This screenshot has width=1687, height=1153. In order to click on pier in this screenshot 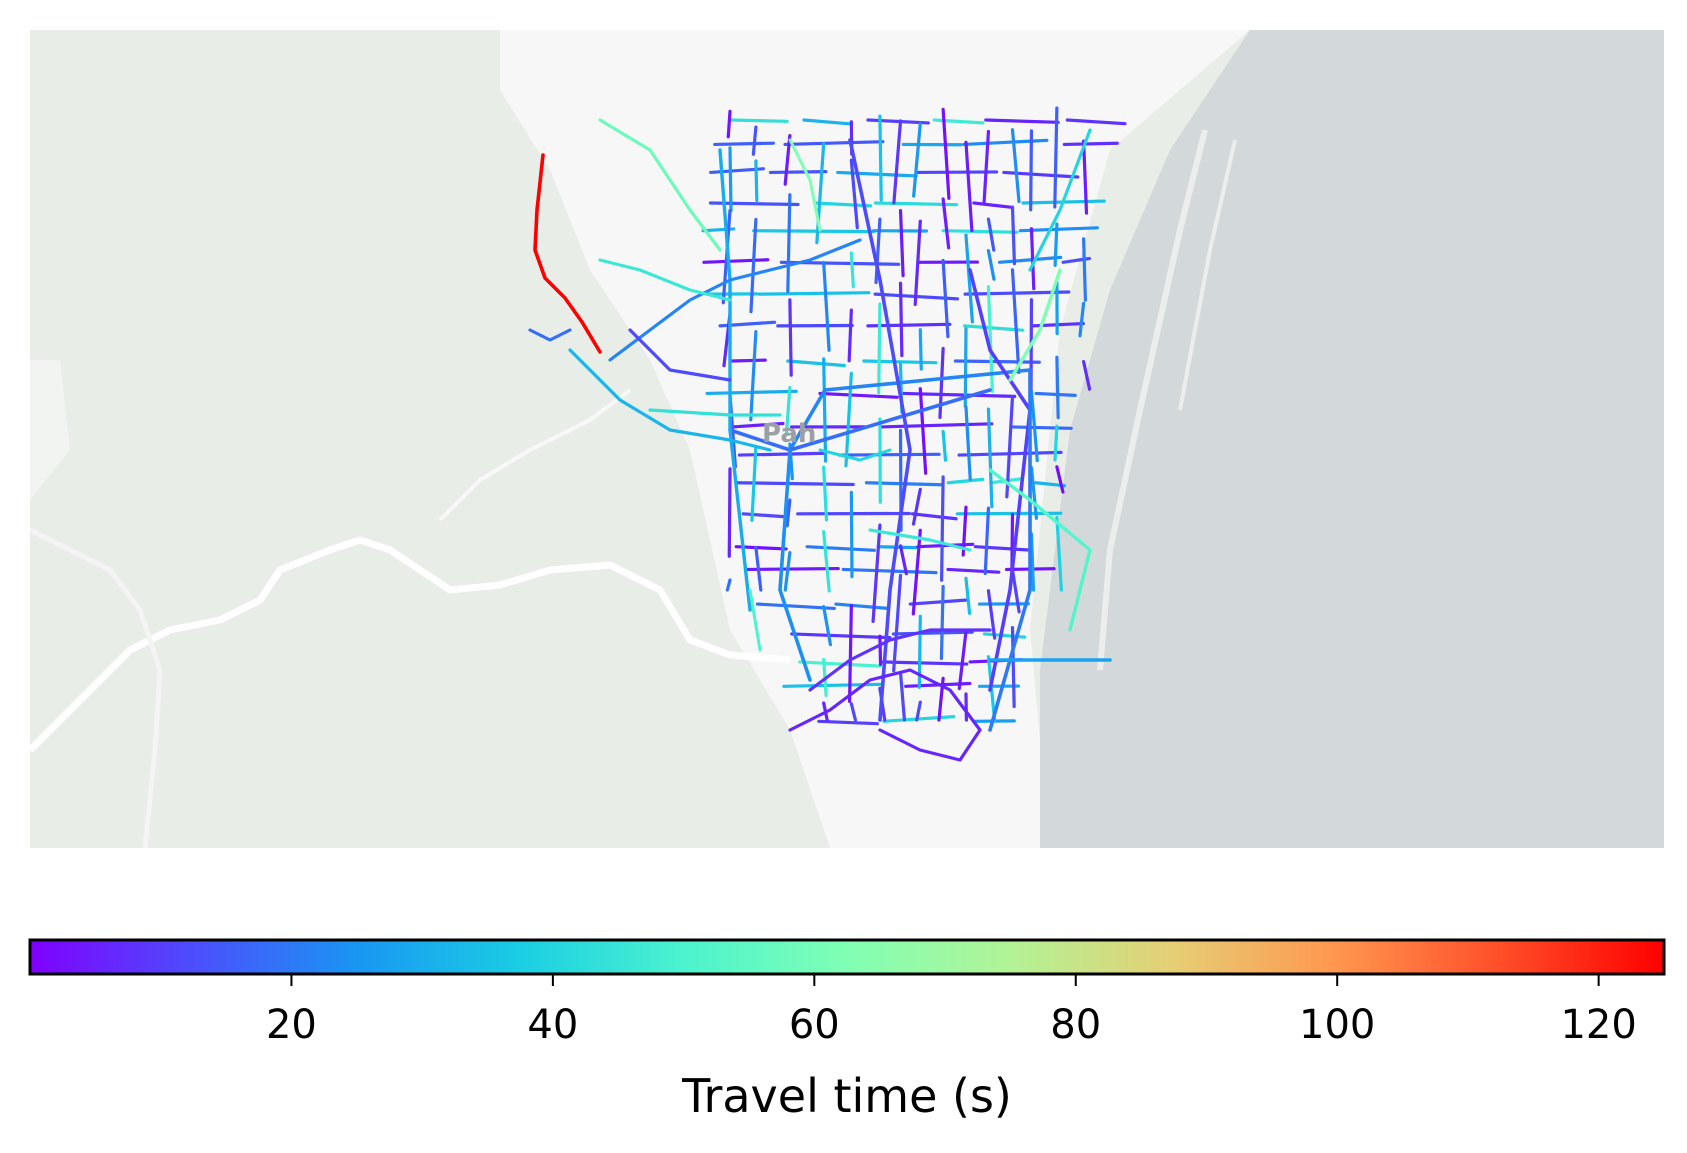, I will do `click(1207, 275)`.